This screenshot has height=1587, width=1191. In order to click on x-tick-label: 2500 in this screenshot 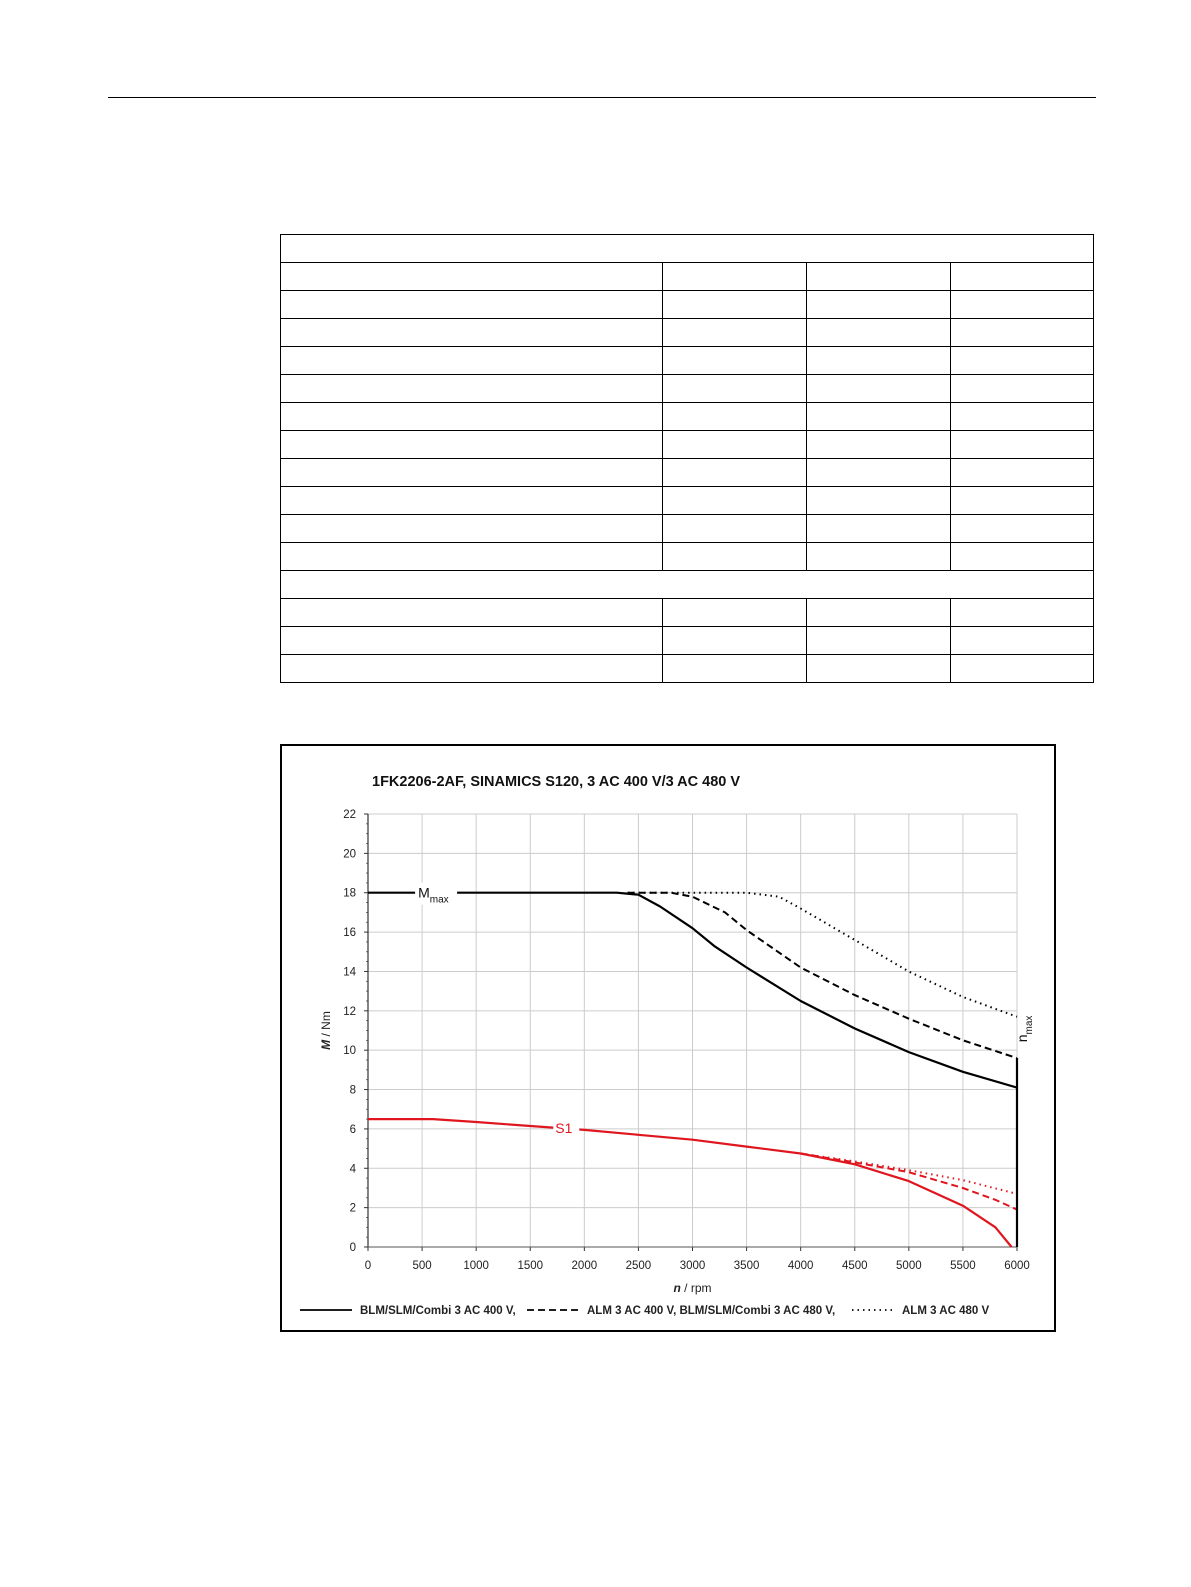, I will do `click(639, 1266)`.